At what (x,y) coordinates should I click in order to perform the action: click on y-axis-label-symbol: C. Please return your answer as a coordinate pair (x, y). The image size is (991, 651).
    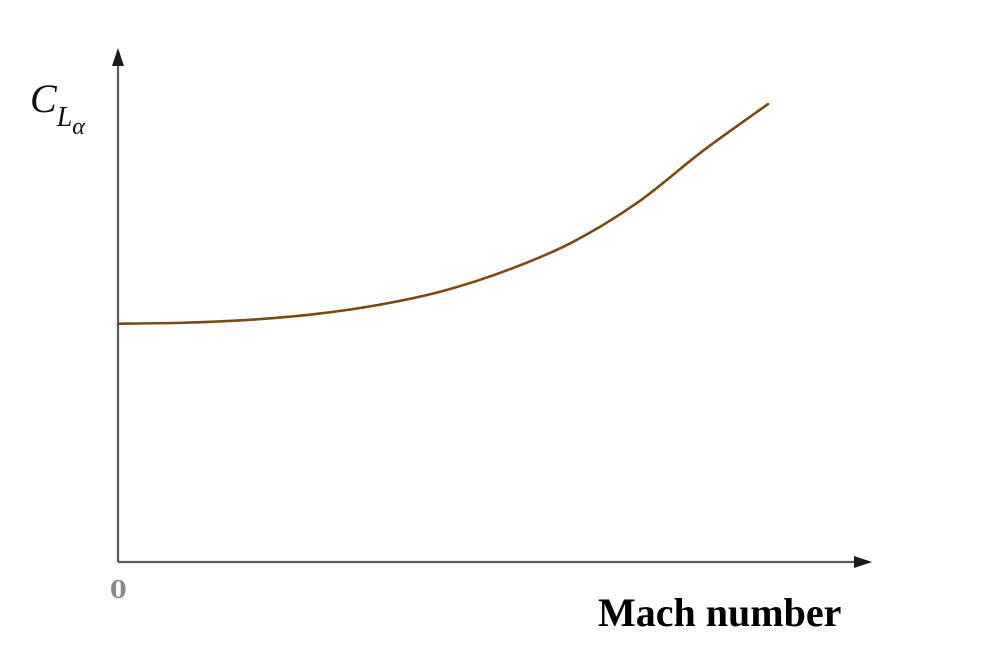
    Looking at the image, I should click on (44, 98).